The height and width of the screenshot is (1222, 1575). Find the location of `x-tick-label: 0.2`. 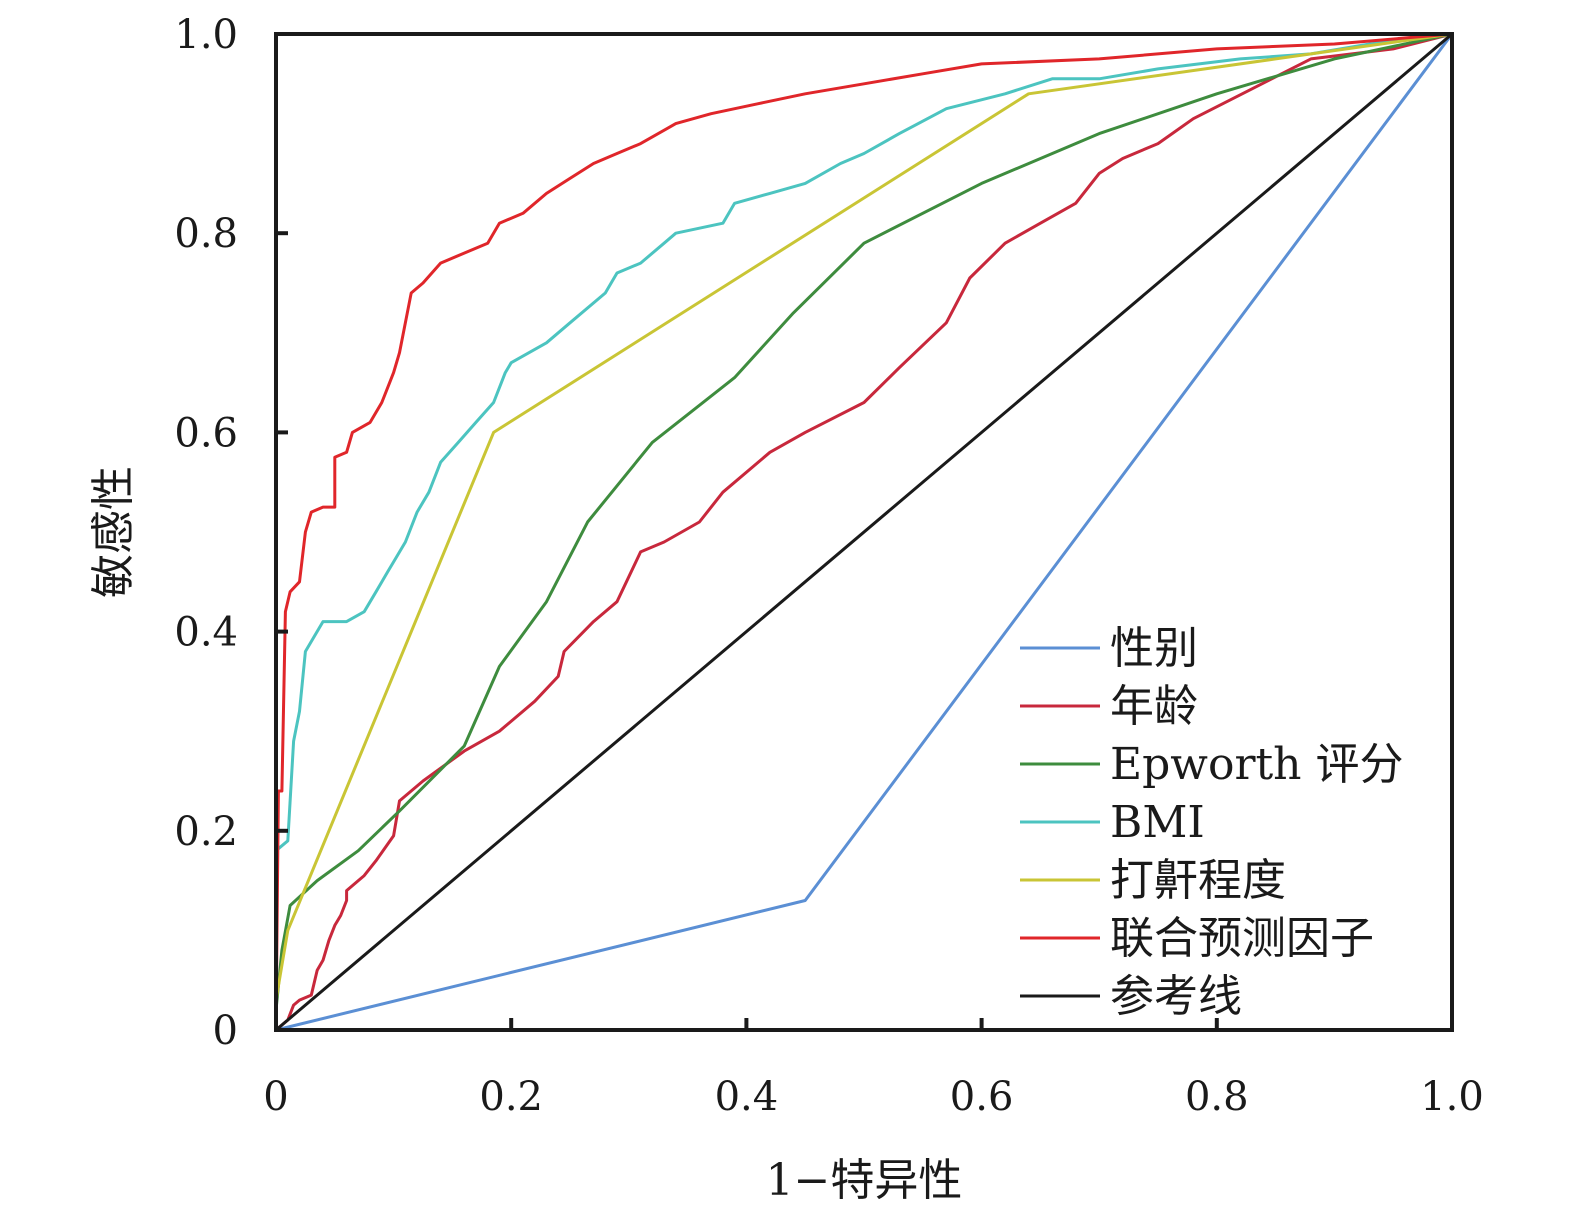

x-tick-label: 0.2 is located at coordinates (511, 1097).